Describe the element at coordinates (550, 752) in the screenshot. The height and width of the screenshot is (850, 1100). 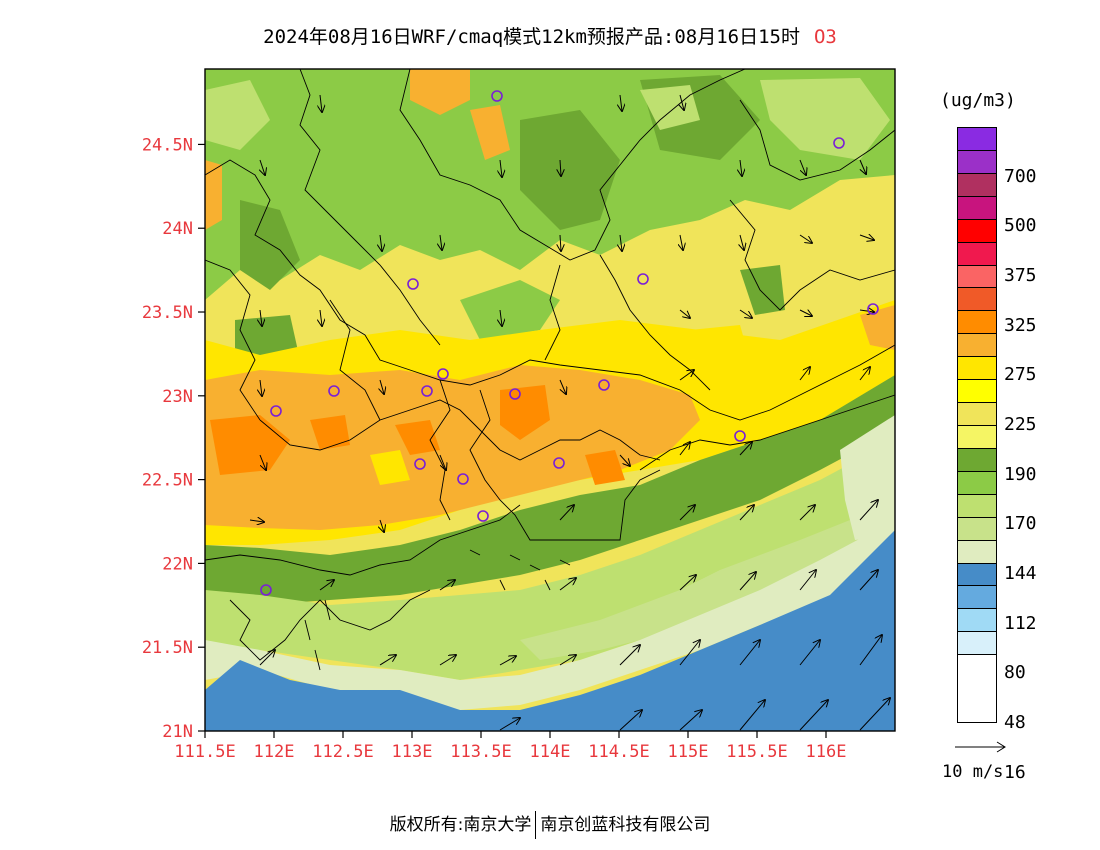
I see `x-tick-label: 114E` at that location.